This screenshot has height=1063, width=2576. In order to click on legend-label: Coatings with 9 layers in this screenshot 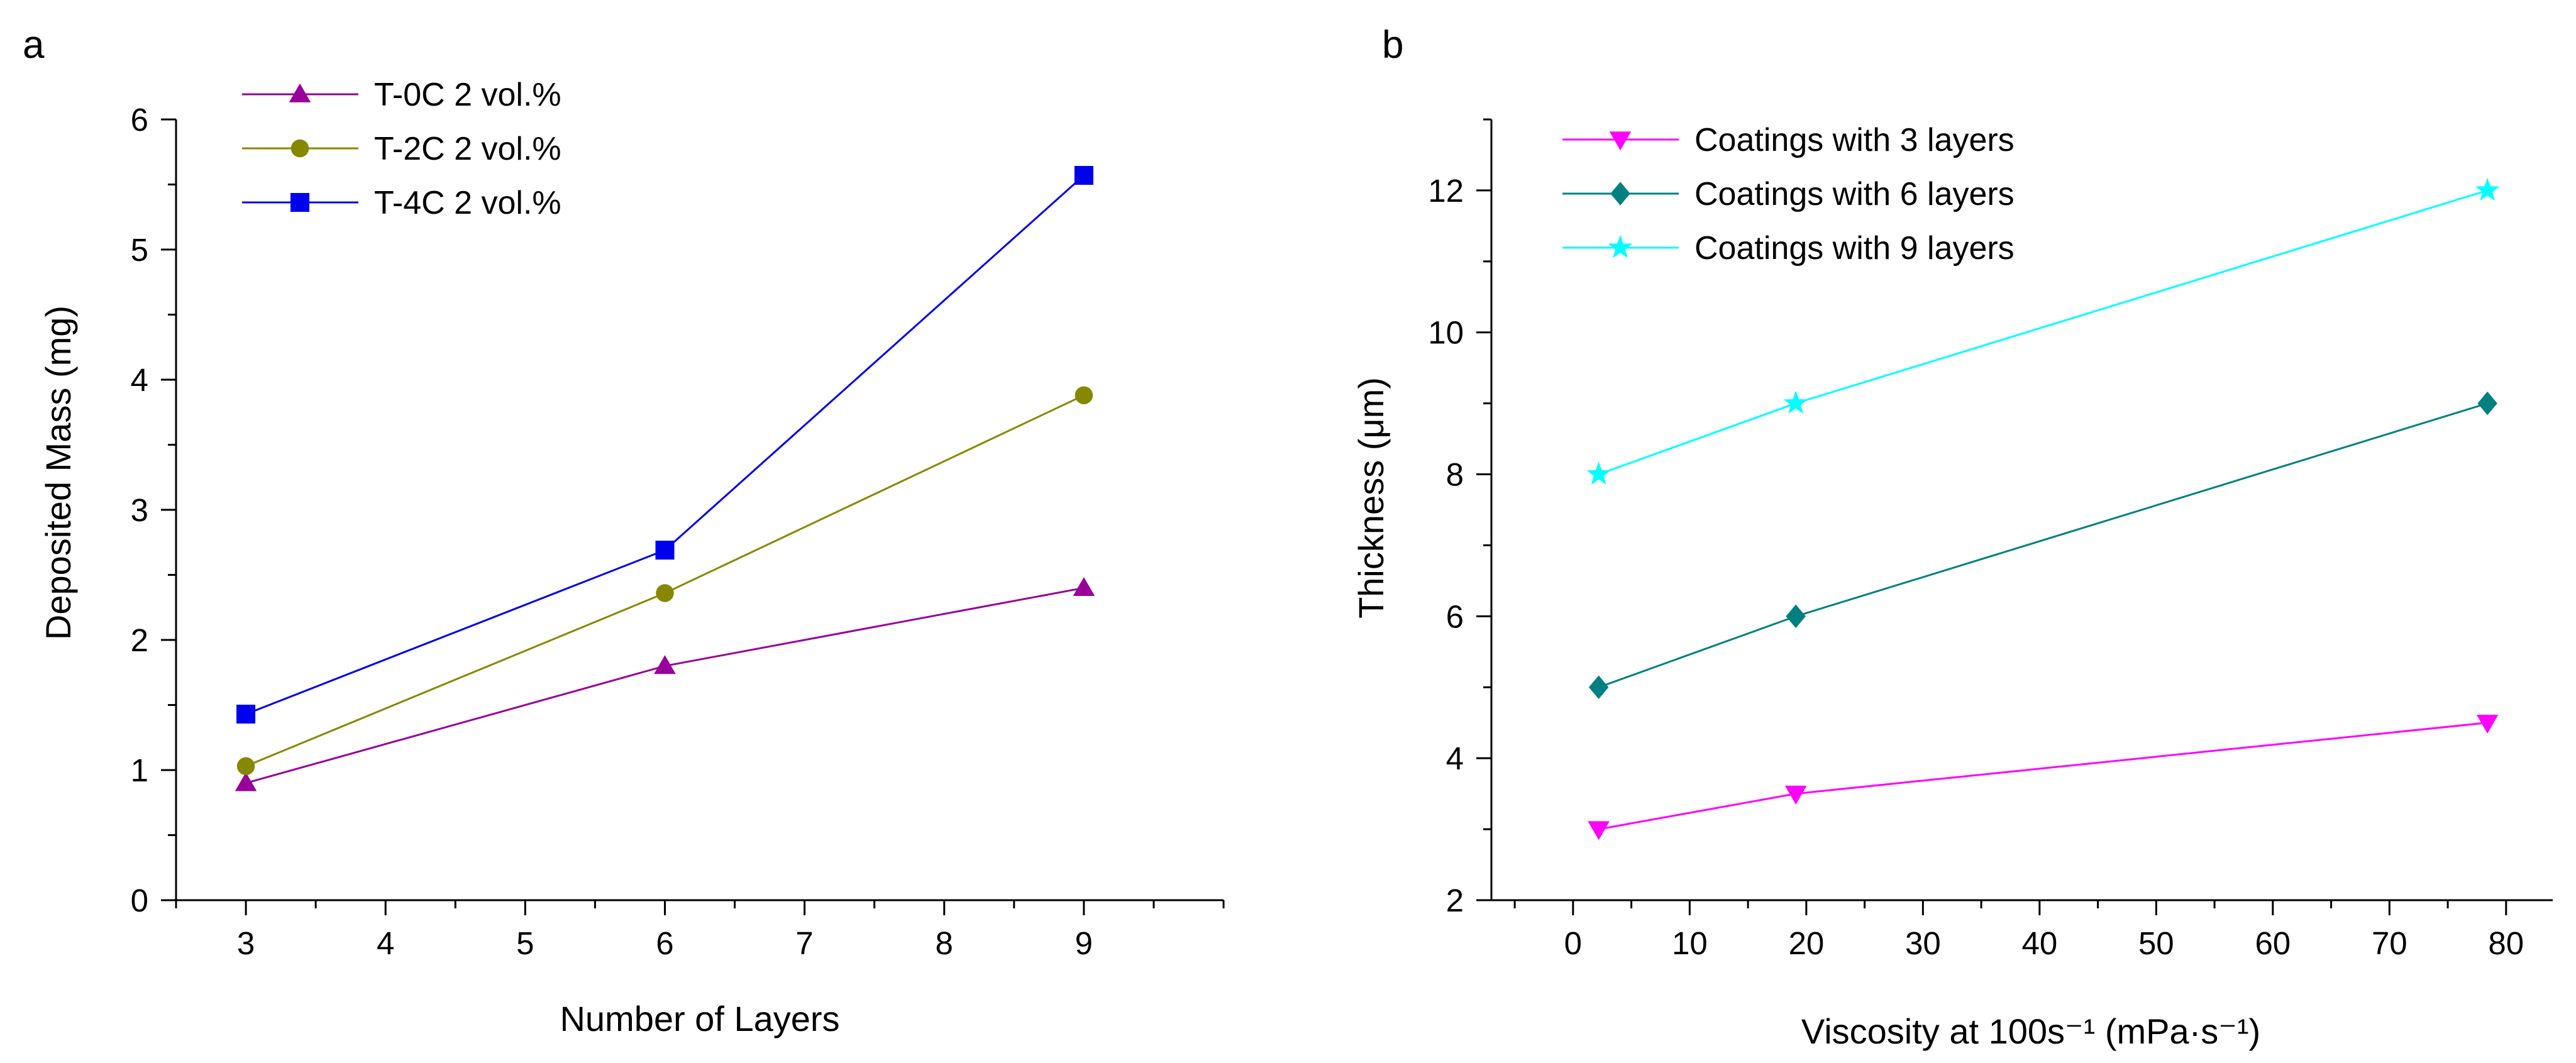, I will do `click(1854, 249)`.